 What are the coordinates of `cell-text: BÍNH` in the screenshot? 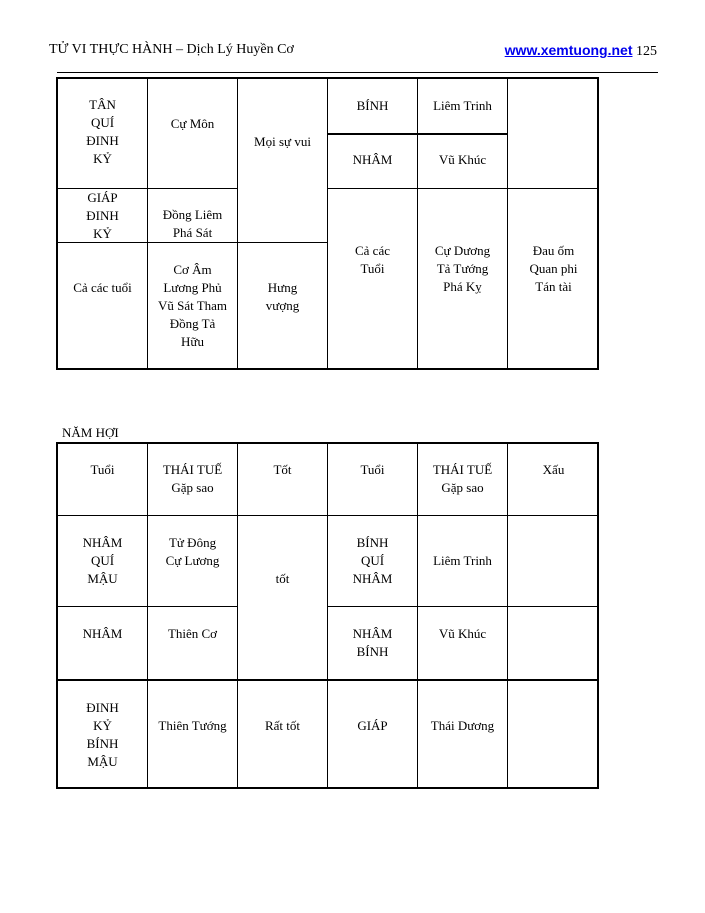 It's located at (372, 105).